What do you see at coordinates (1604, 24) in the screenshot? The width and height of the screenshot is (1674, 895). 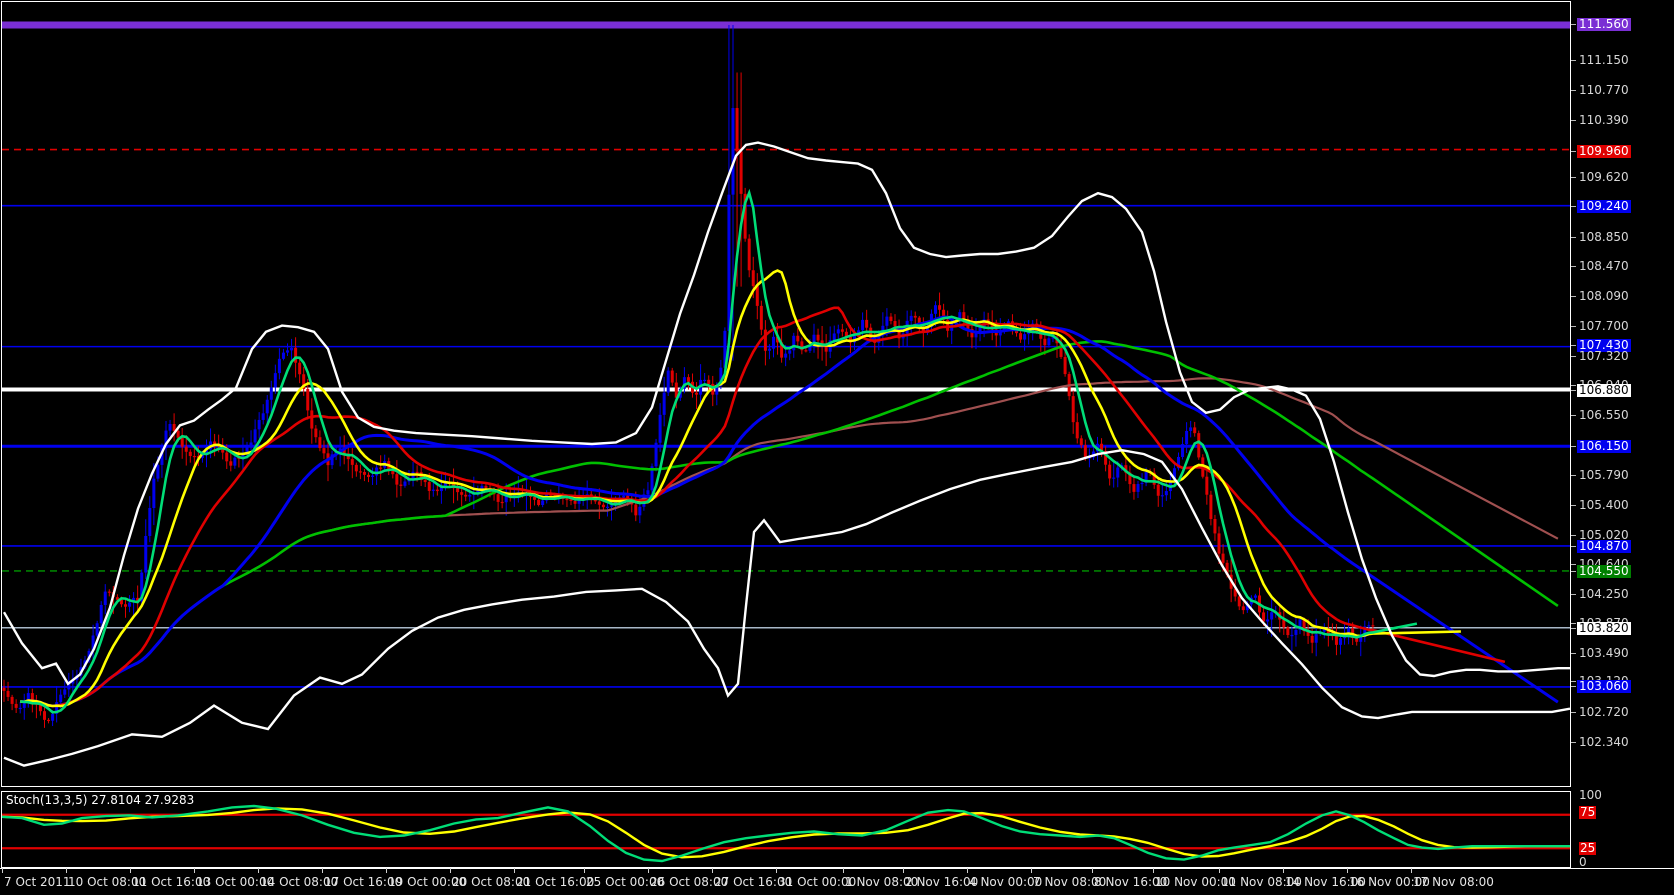 I see `price-tick-label: 111.560` at bounding box center [1604, 24].